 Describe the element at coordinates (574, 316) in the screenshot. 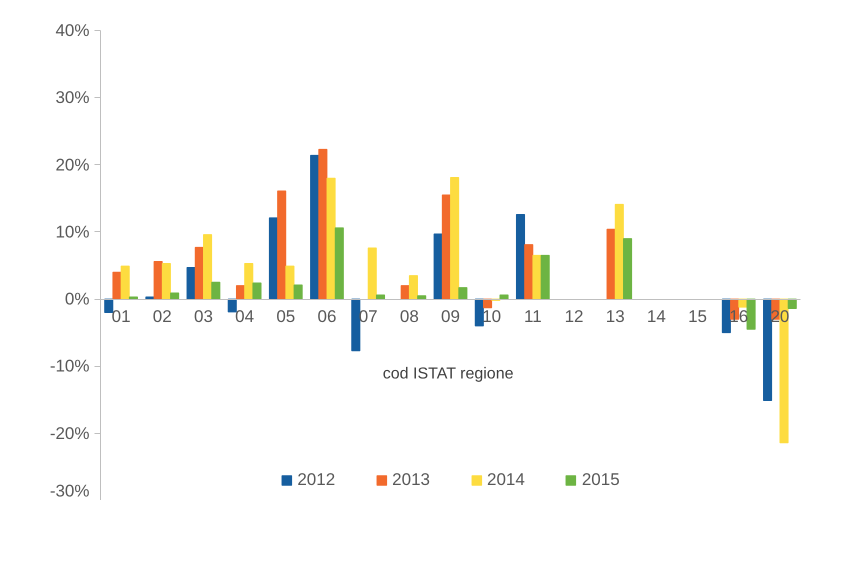

I see `x-tick-label: 12` at that location.